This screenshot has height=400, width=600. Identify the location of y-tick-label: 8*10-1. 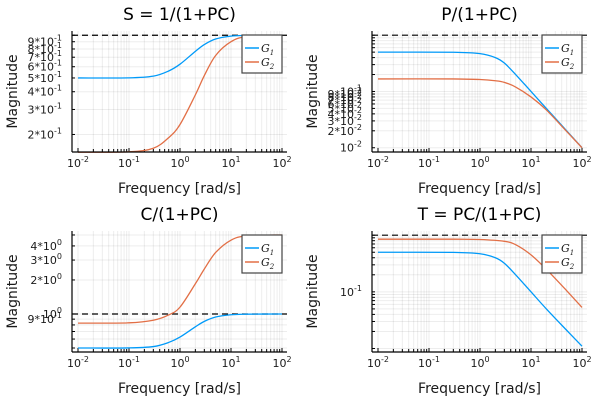
(45, 48).